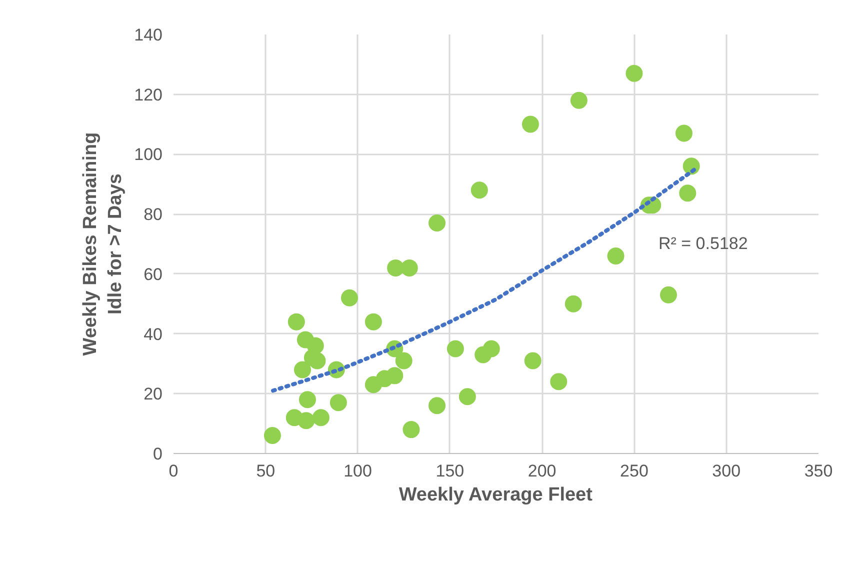  Describe the element at coordinates (450, 471) in the screenshot. I see `x-tick-label: 150` at that location.